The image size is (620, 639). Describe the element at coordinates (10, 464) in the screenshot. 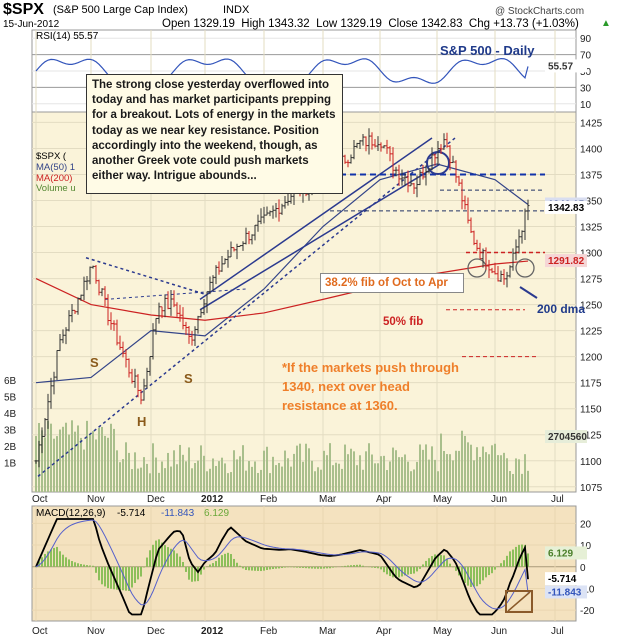

I see `volume-tick-label: 1B` at that location.